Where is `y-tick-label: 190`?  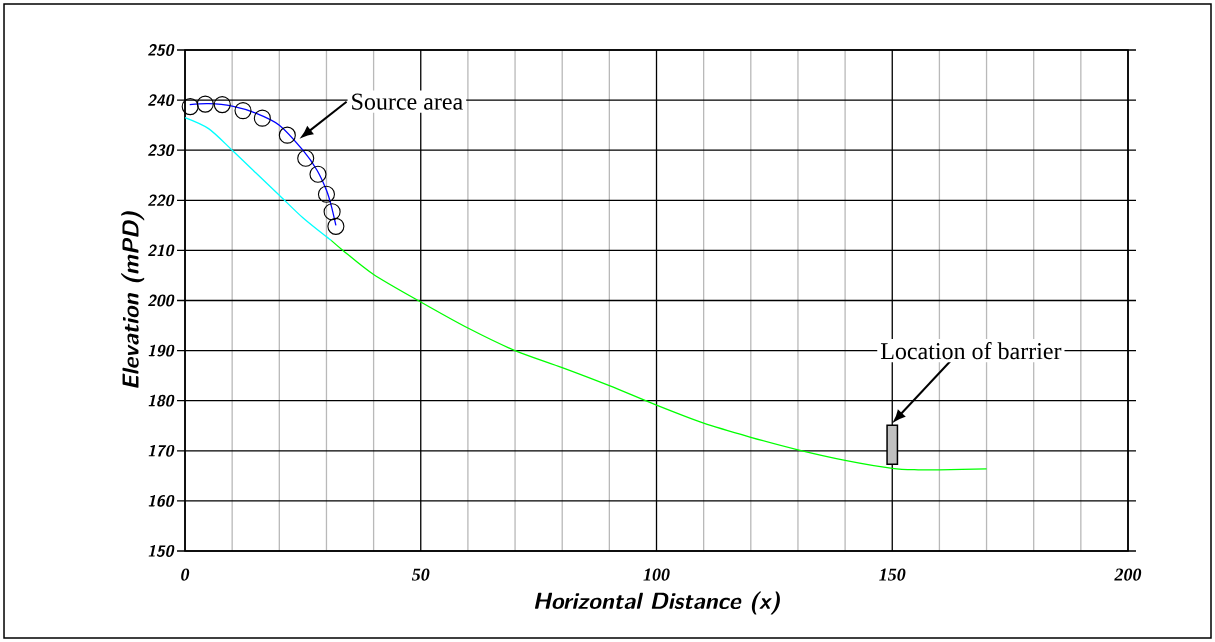
y-tick-label: 190 is located at coordinates (161, 350).